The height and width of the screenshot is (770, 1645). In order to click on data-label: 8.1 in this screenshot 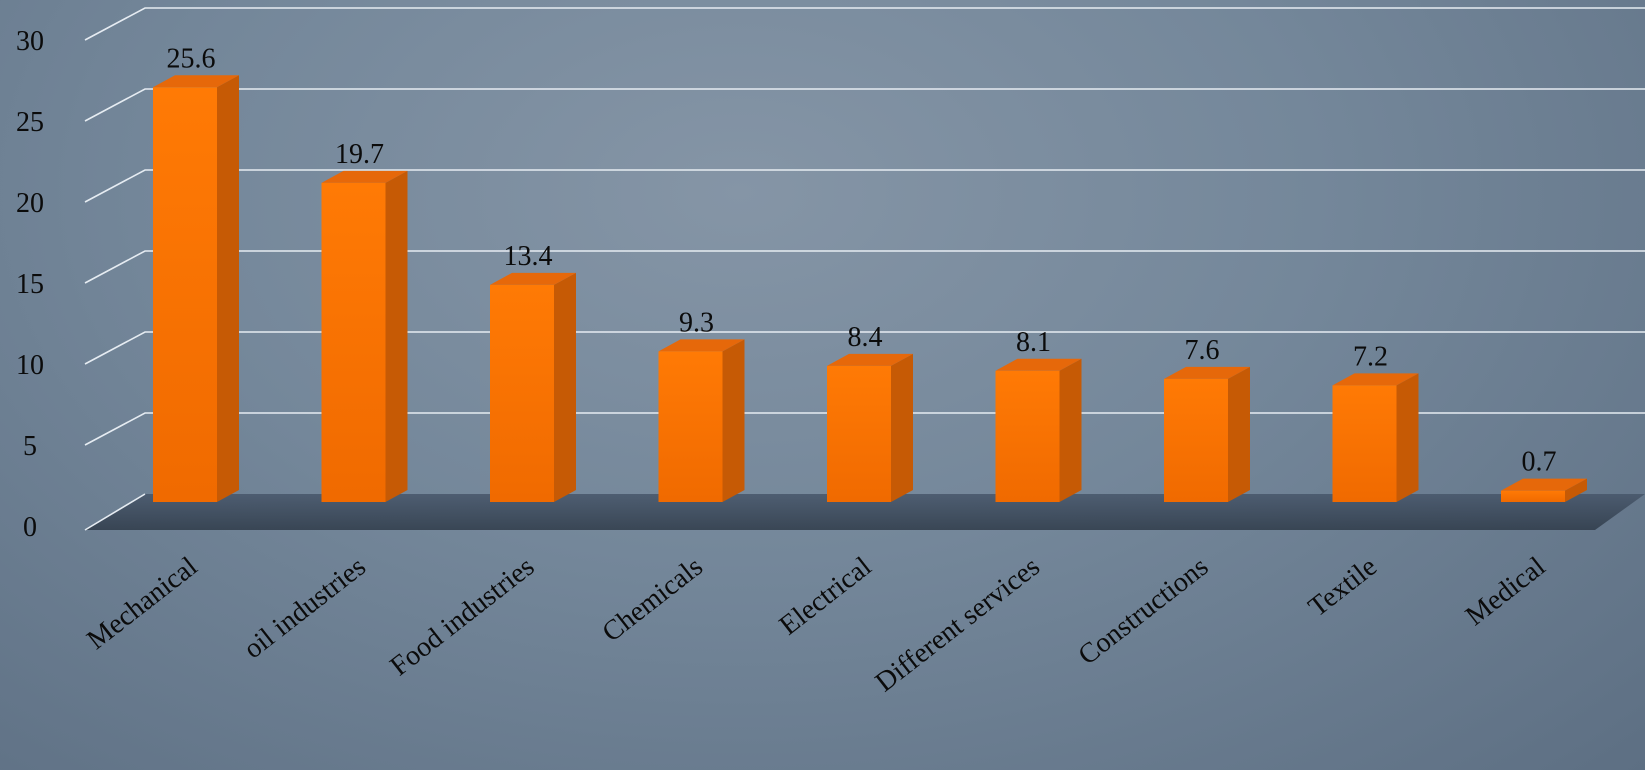, I will do `click(1033, 342)`.